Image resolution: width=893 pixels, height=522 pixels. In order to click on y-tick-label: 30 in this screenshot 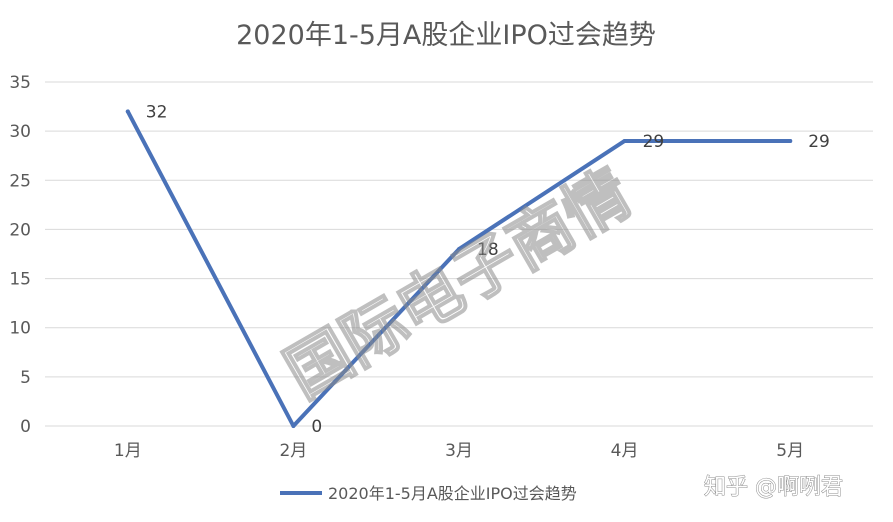, I will do `click(20, 132)`.